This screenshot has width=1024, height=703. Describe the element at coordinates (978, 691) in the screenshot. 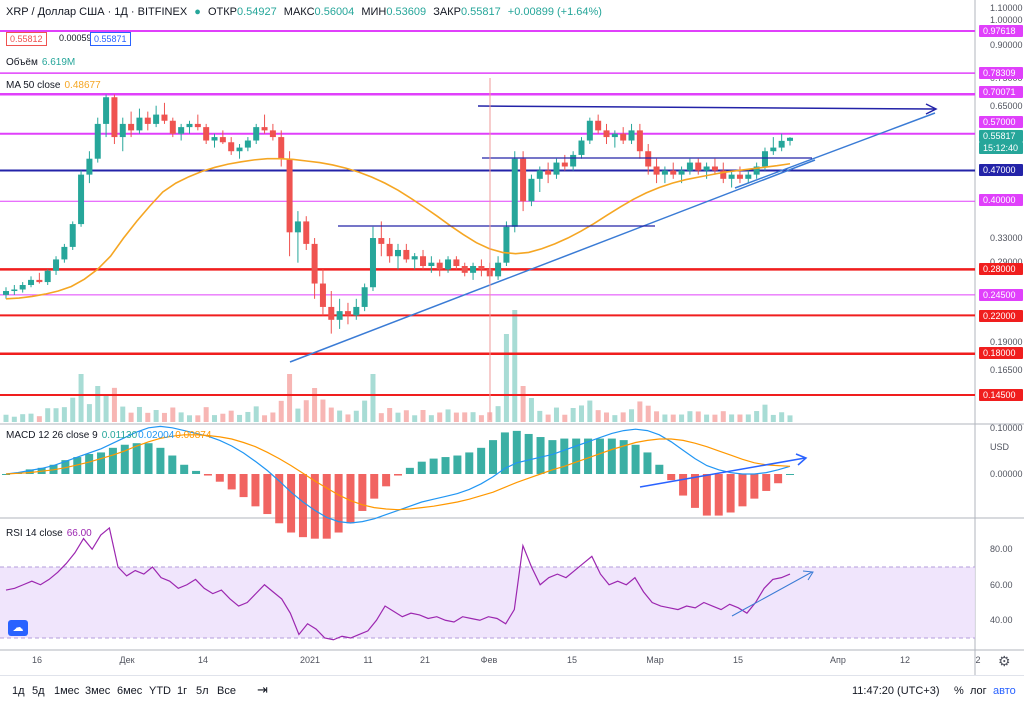

I see `log-toggle: лог` at that location.